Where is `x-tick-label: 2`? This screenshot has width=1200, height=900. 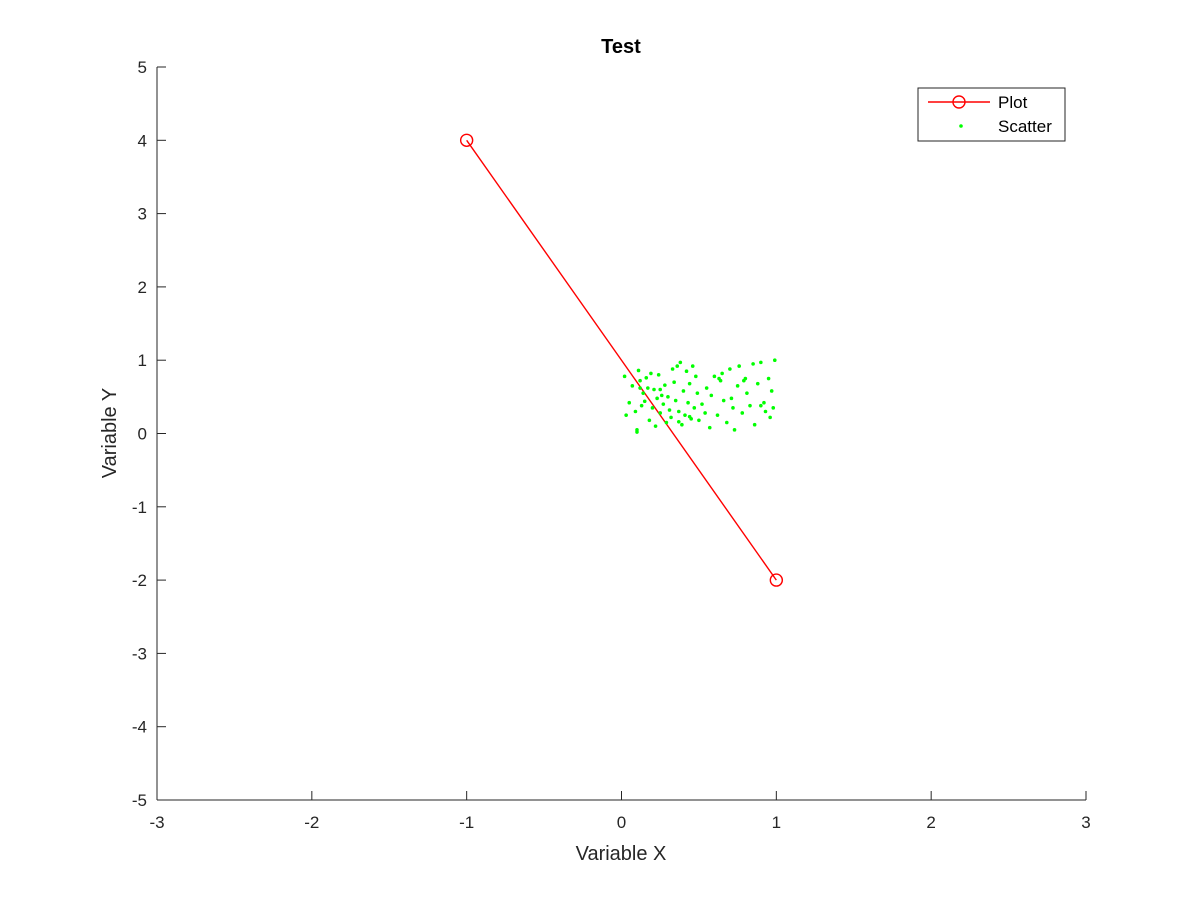
x-tick-label: 2 is located at coordinates (930, 822).